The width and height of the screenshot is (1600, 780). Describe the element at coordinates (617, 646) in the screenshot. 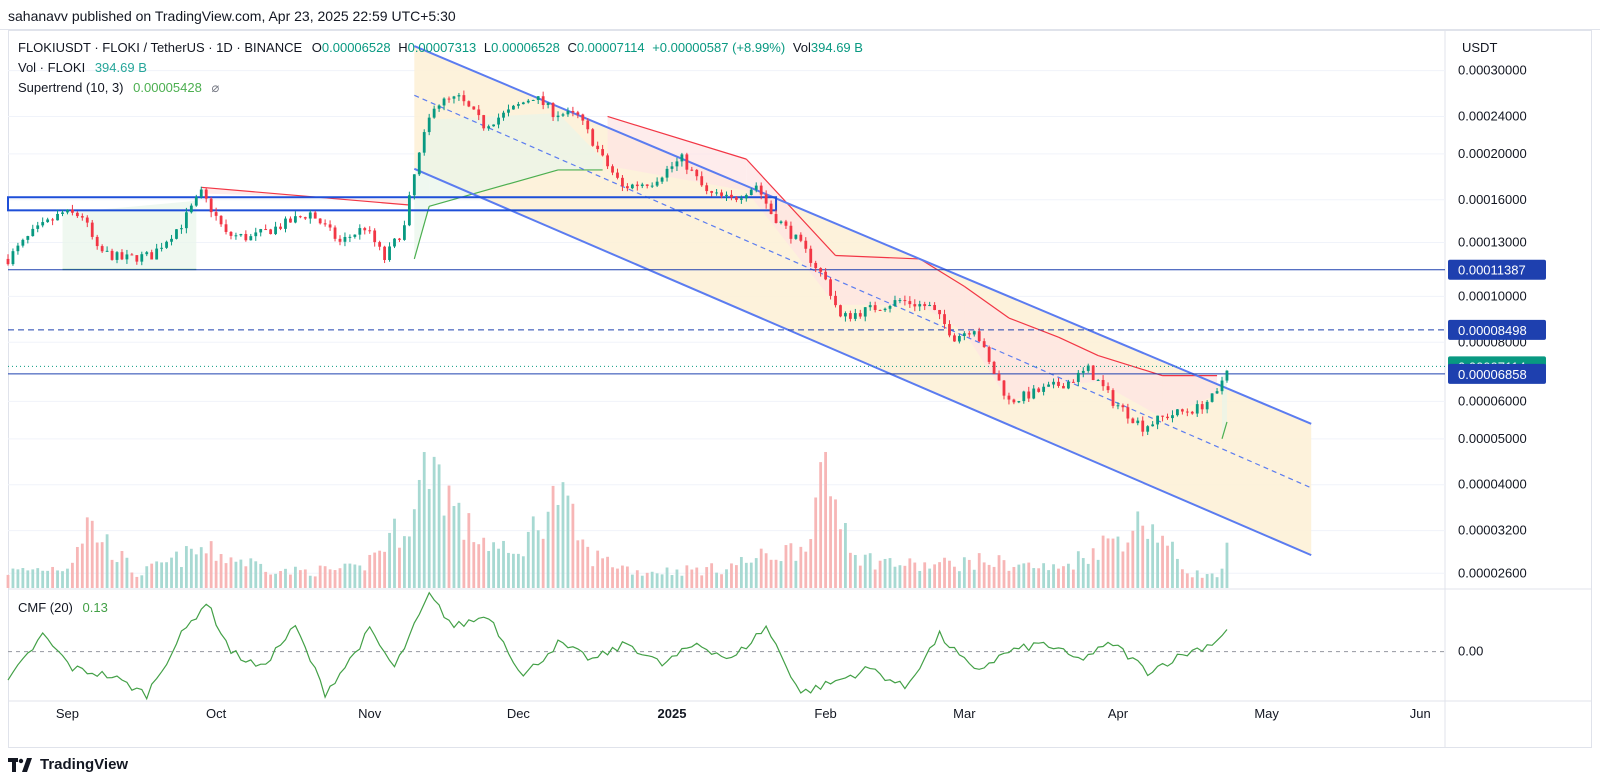

I see `cmf-line` at that location.